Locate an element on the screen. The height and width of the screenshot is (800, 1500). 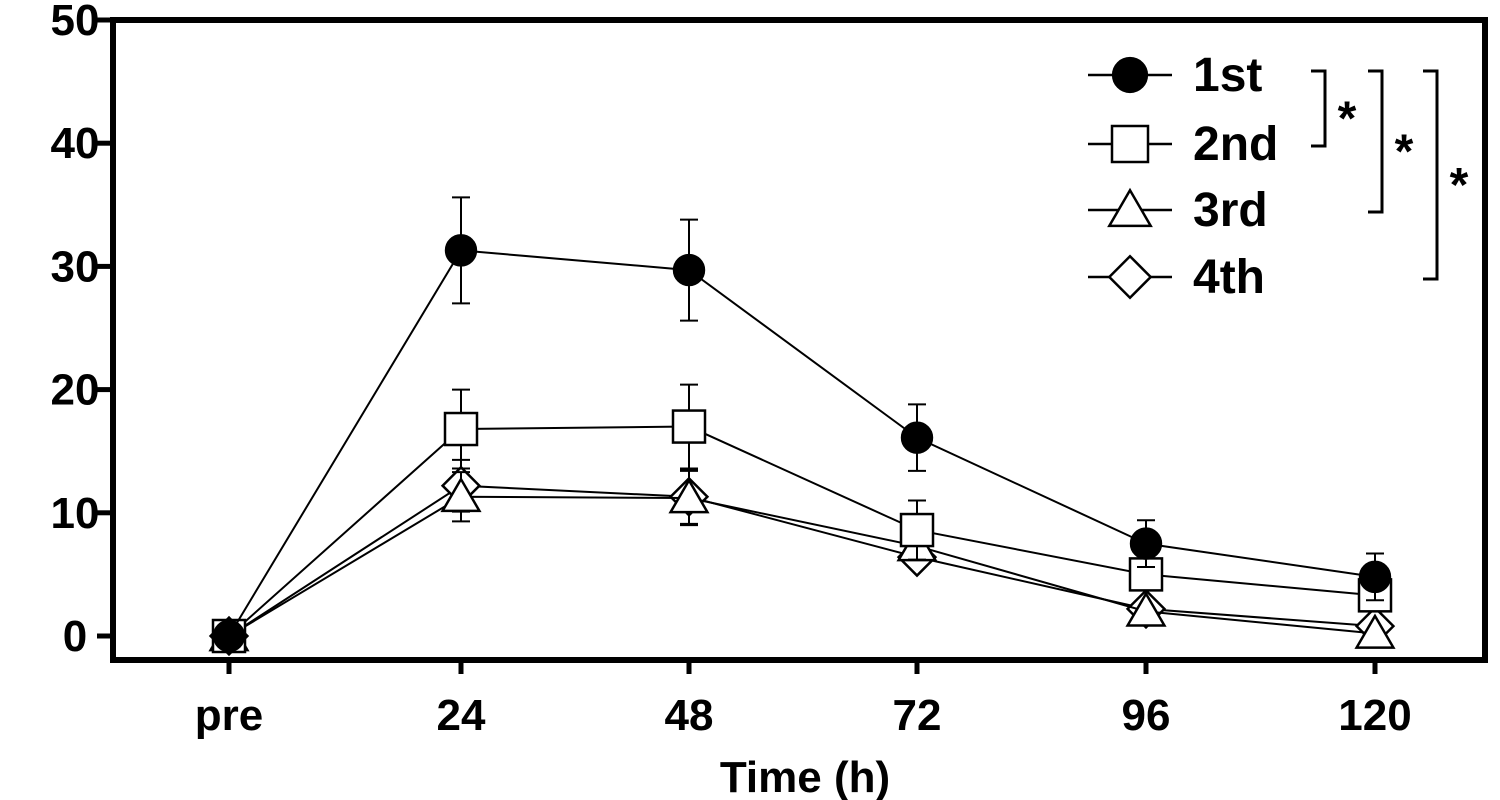
x-tick-label: 24 is located at coordinates (461, 715).